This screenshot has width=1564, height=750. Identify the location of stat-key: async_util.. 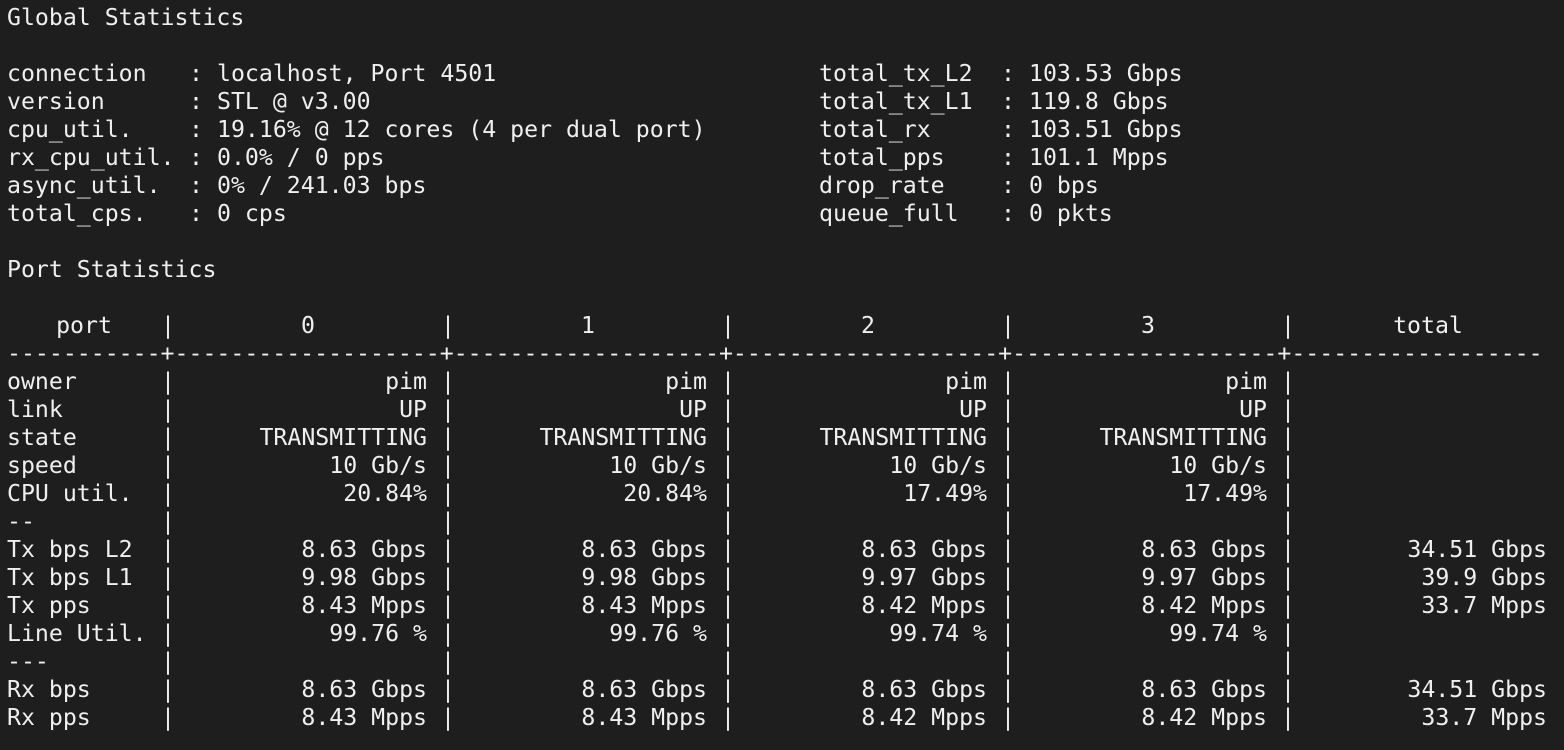
(84, 185).